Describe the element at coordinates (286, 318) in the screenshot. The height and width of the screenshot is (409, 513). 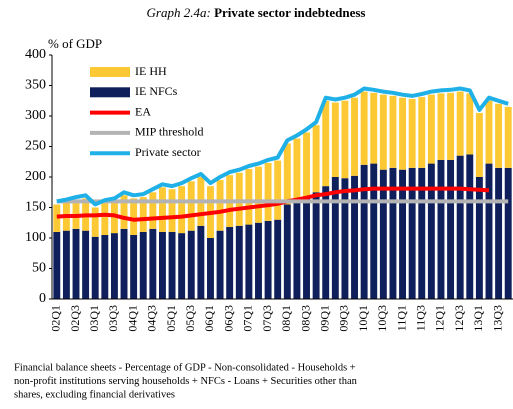
I see `x-tick-label: 08Q1` at that location.